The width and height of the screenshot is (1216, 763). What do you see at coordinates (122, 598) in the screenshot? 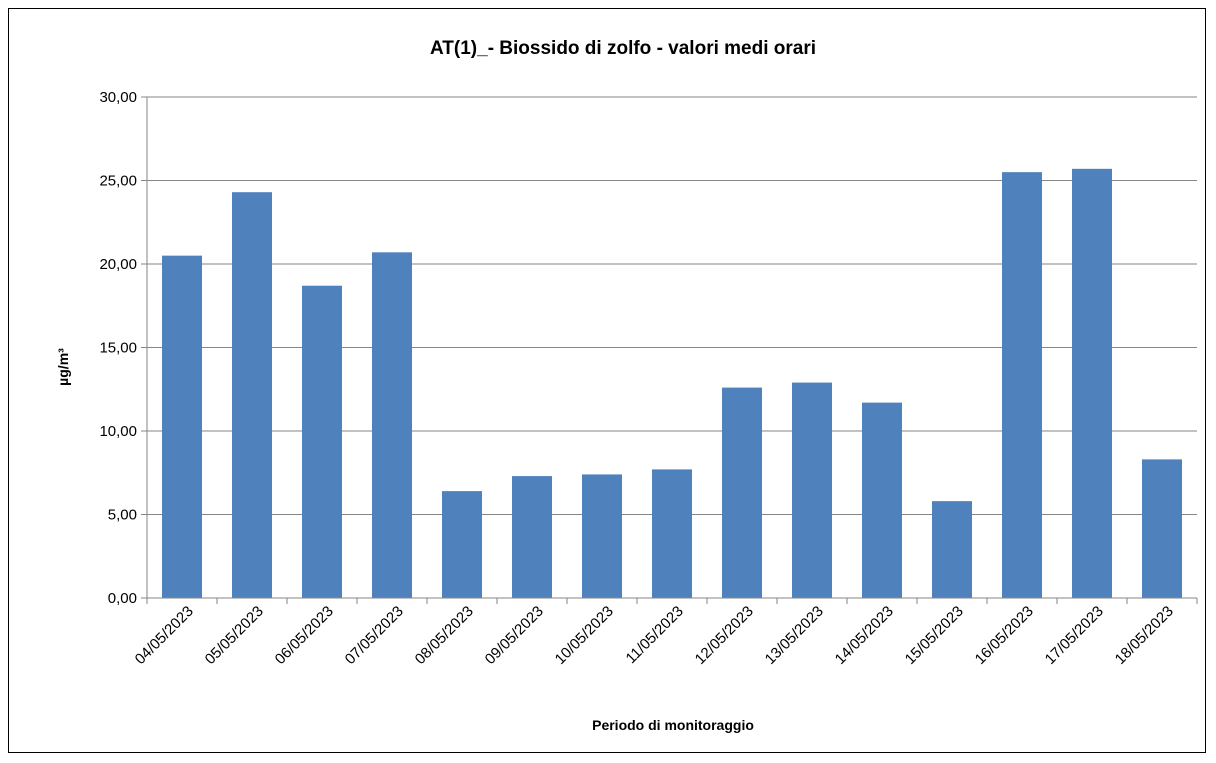
I see `y-tick-label: 0,00` at bounding box center [122, 598].